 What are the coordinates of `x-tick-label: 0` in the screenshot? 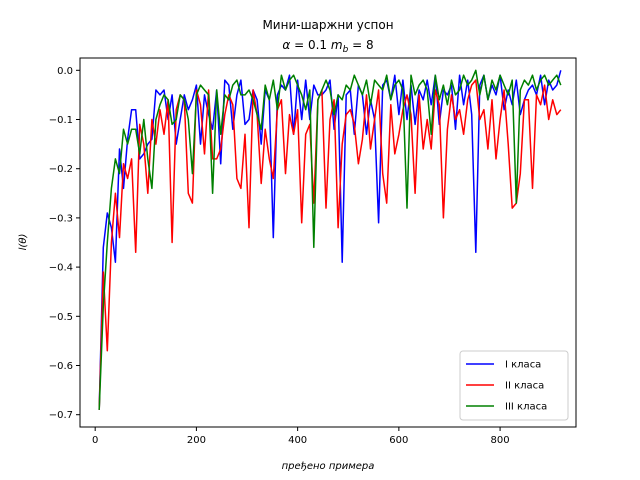 It's located at (95, 440).